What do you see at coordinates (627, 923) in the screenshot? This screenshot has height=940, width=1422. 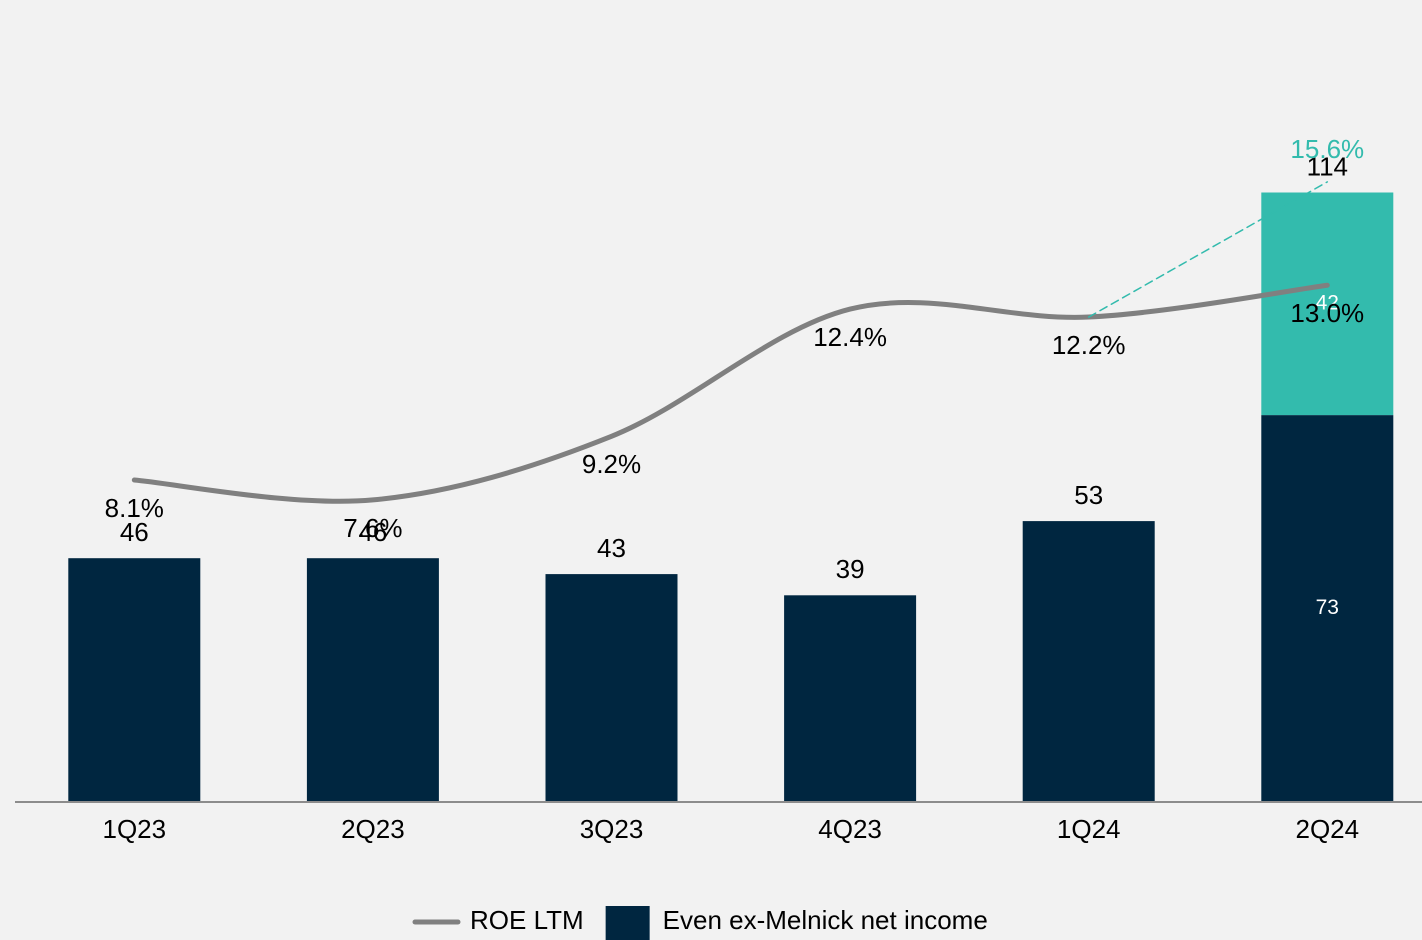 I see `legend-swatch` at bounding box center [627, 923].